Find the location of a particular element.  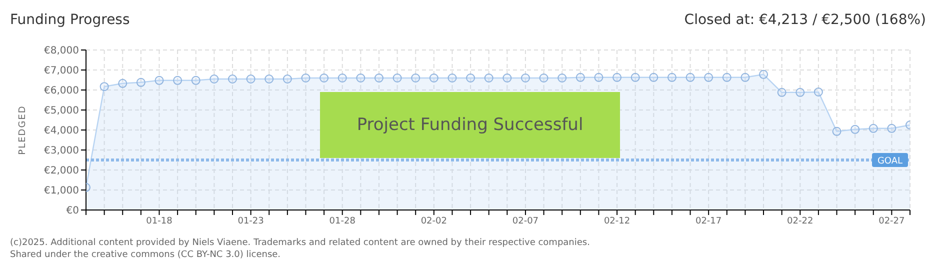

x-tick-label: 01-23 is located at coordinates (251, 221).